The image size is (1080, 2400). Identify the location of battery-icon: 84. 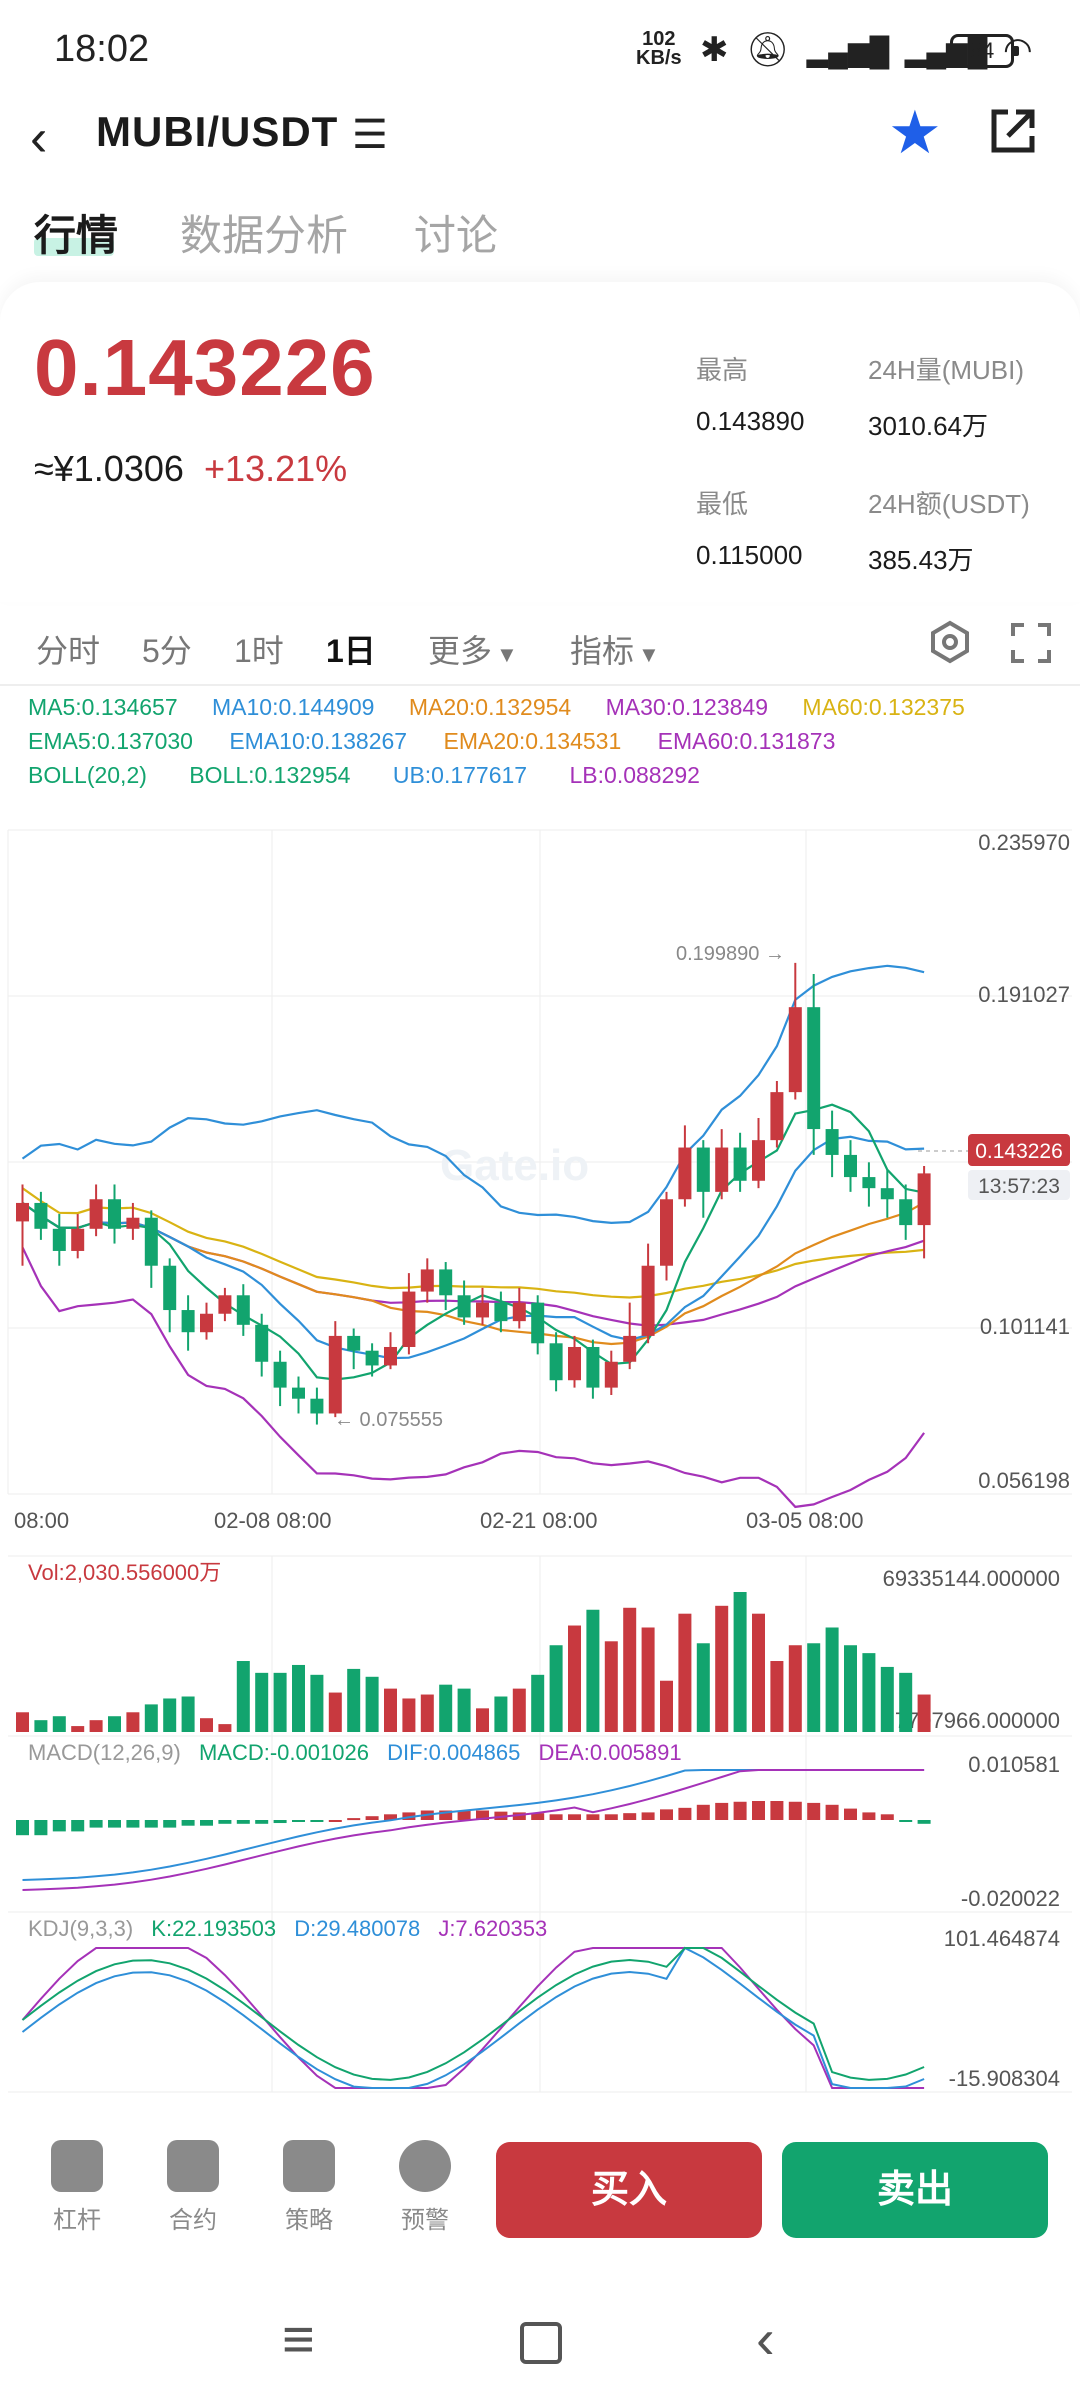
(984, 51).